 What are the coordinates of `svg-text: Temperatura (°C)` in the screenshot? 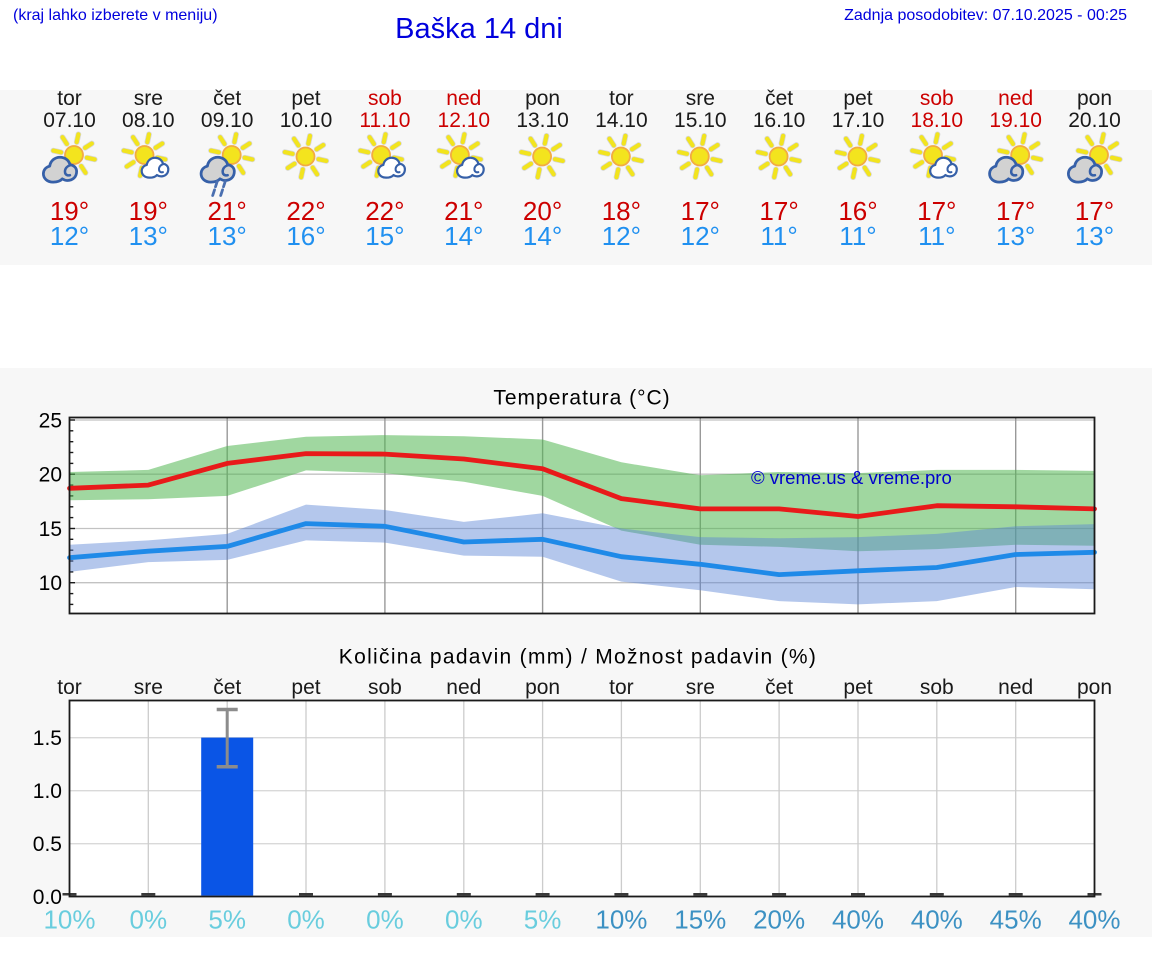 It's located at (581, 398).